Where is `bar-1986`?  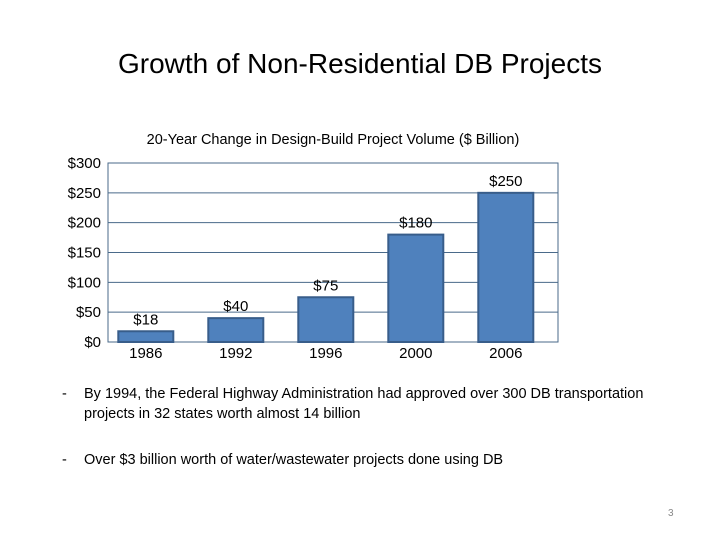
bar-1986 is located at coordinates (146, 337).